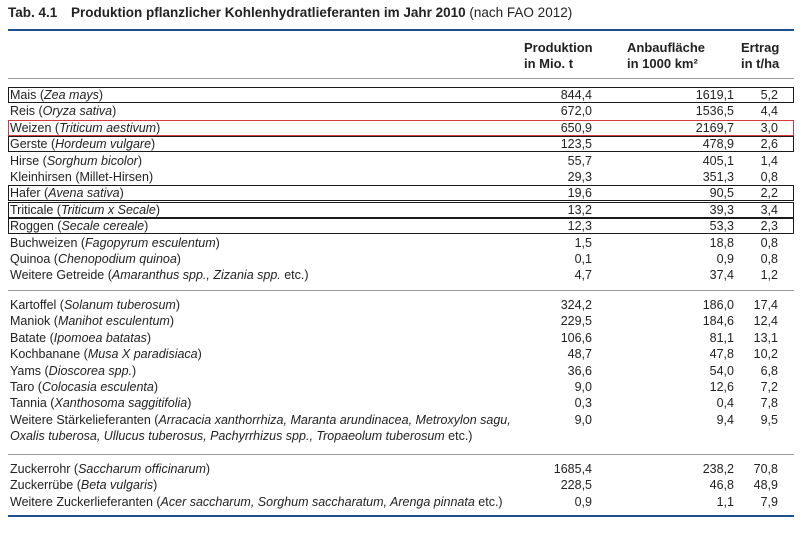  Describe the element at coordinates (579, 160) in the screenshot. I see `production-value: 55,7` at that location.